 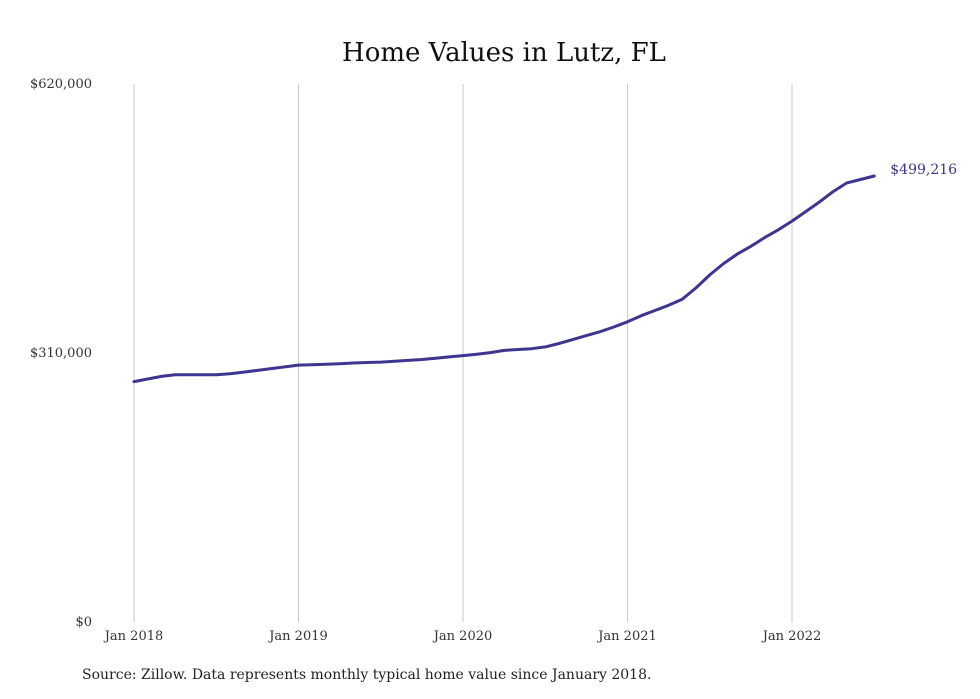 I want to click on y-axis-ticks: $0 $310,000 $620,000, so click(x=61, y=353).